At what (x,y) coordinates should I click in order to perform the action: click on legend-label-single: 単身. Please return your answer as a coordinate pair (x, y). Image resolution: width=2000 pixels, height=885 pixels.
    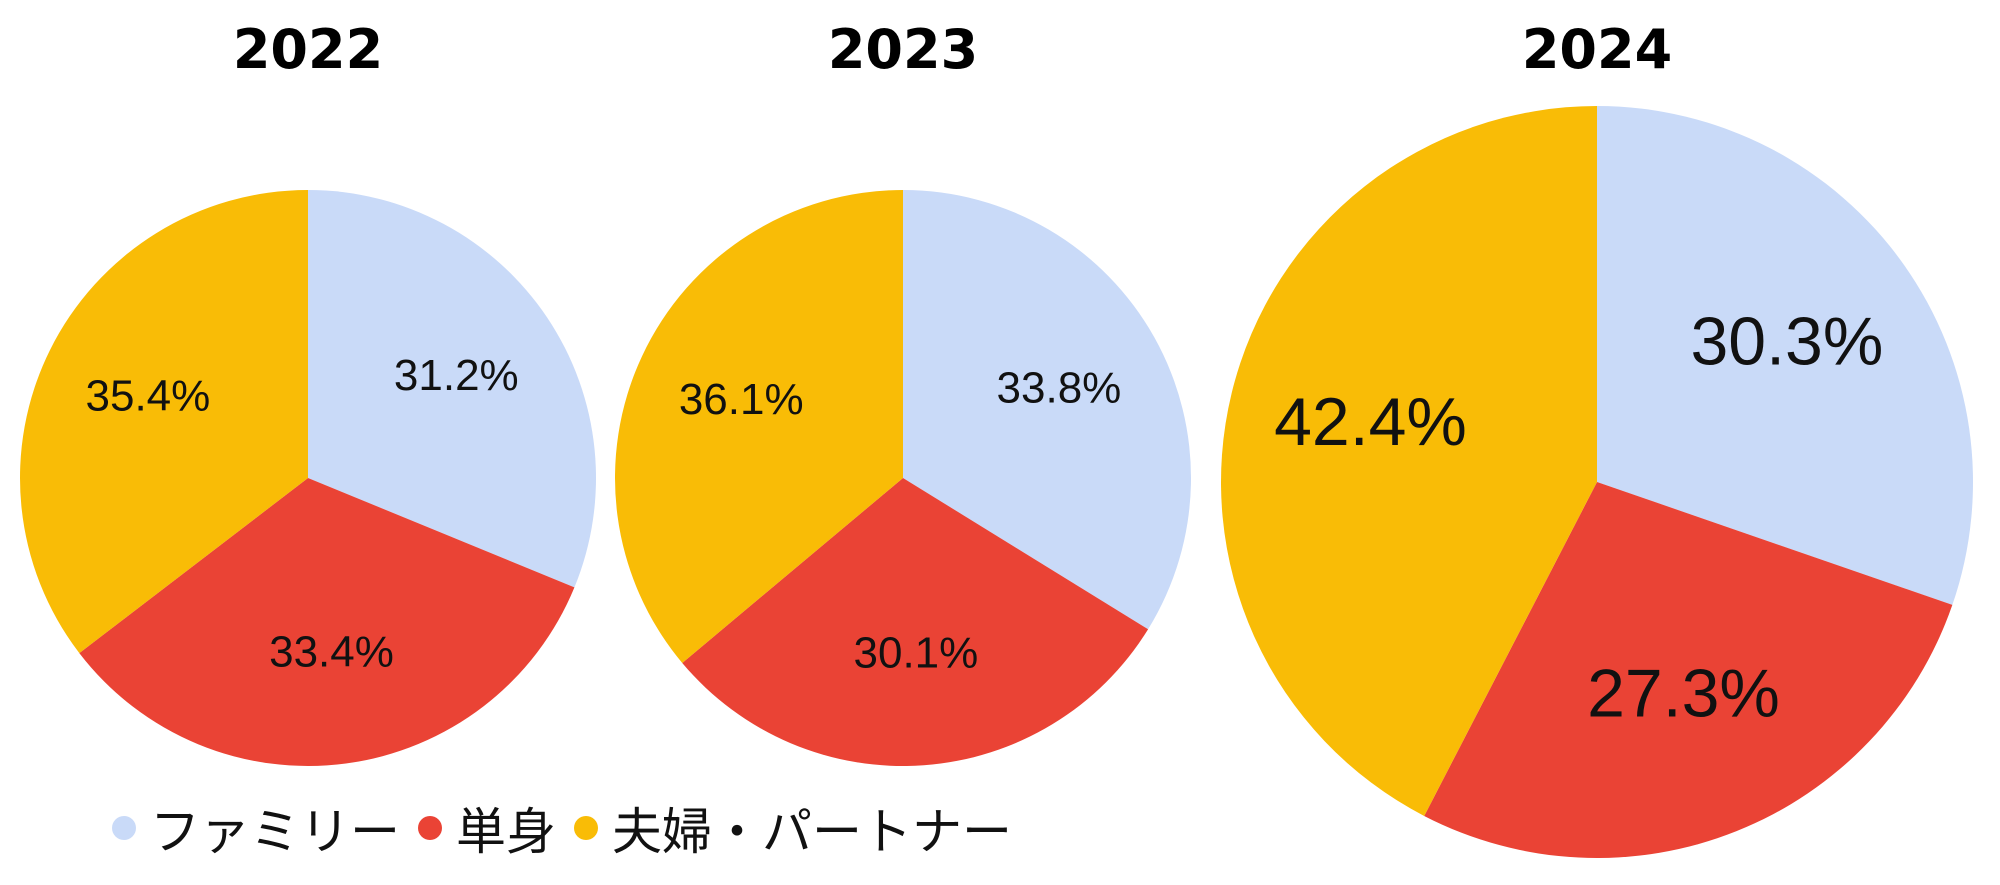
    Looking at the image, I should click on (506, 832).